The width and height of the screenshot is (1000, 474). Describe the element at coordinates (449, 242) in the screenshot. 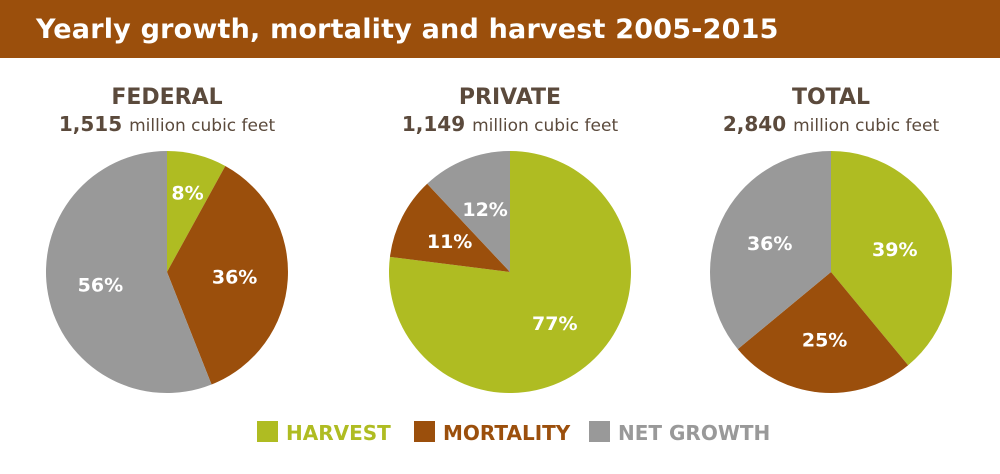

I see `slice-label-private-mortality: 11%` at that location.